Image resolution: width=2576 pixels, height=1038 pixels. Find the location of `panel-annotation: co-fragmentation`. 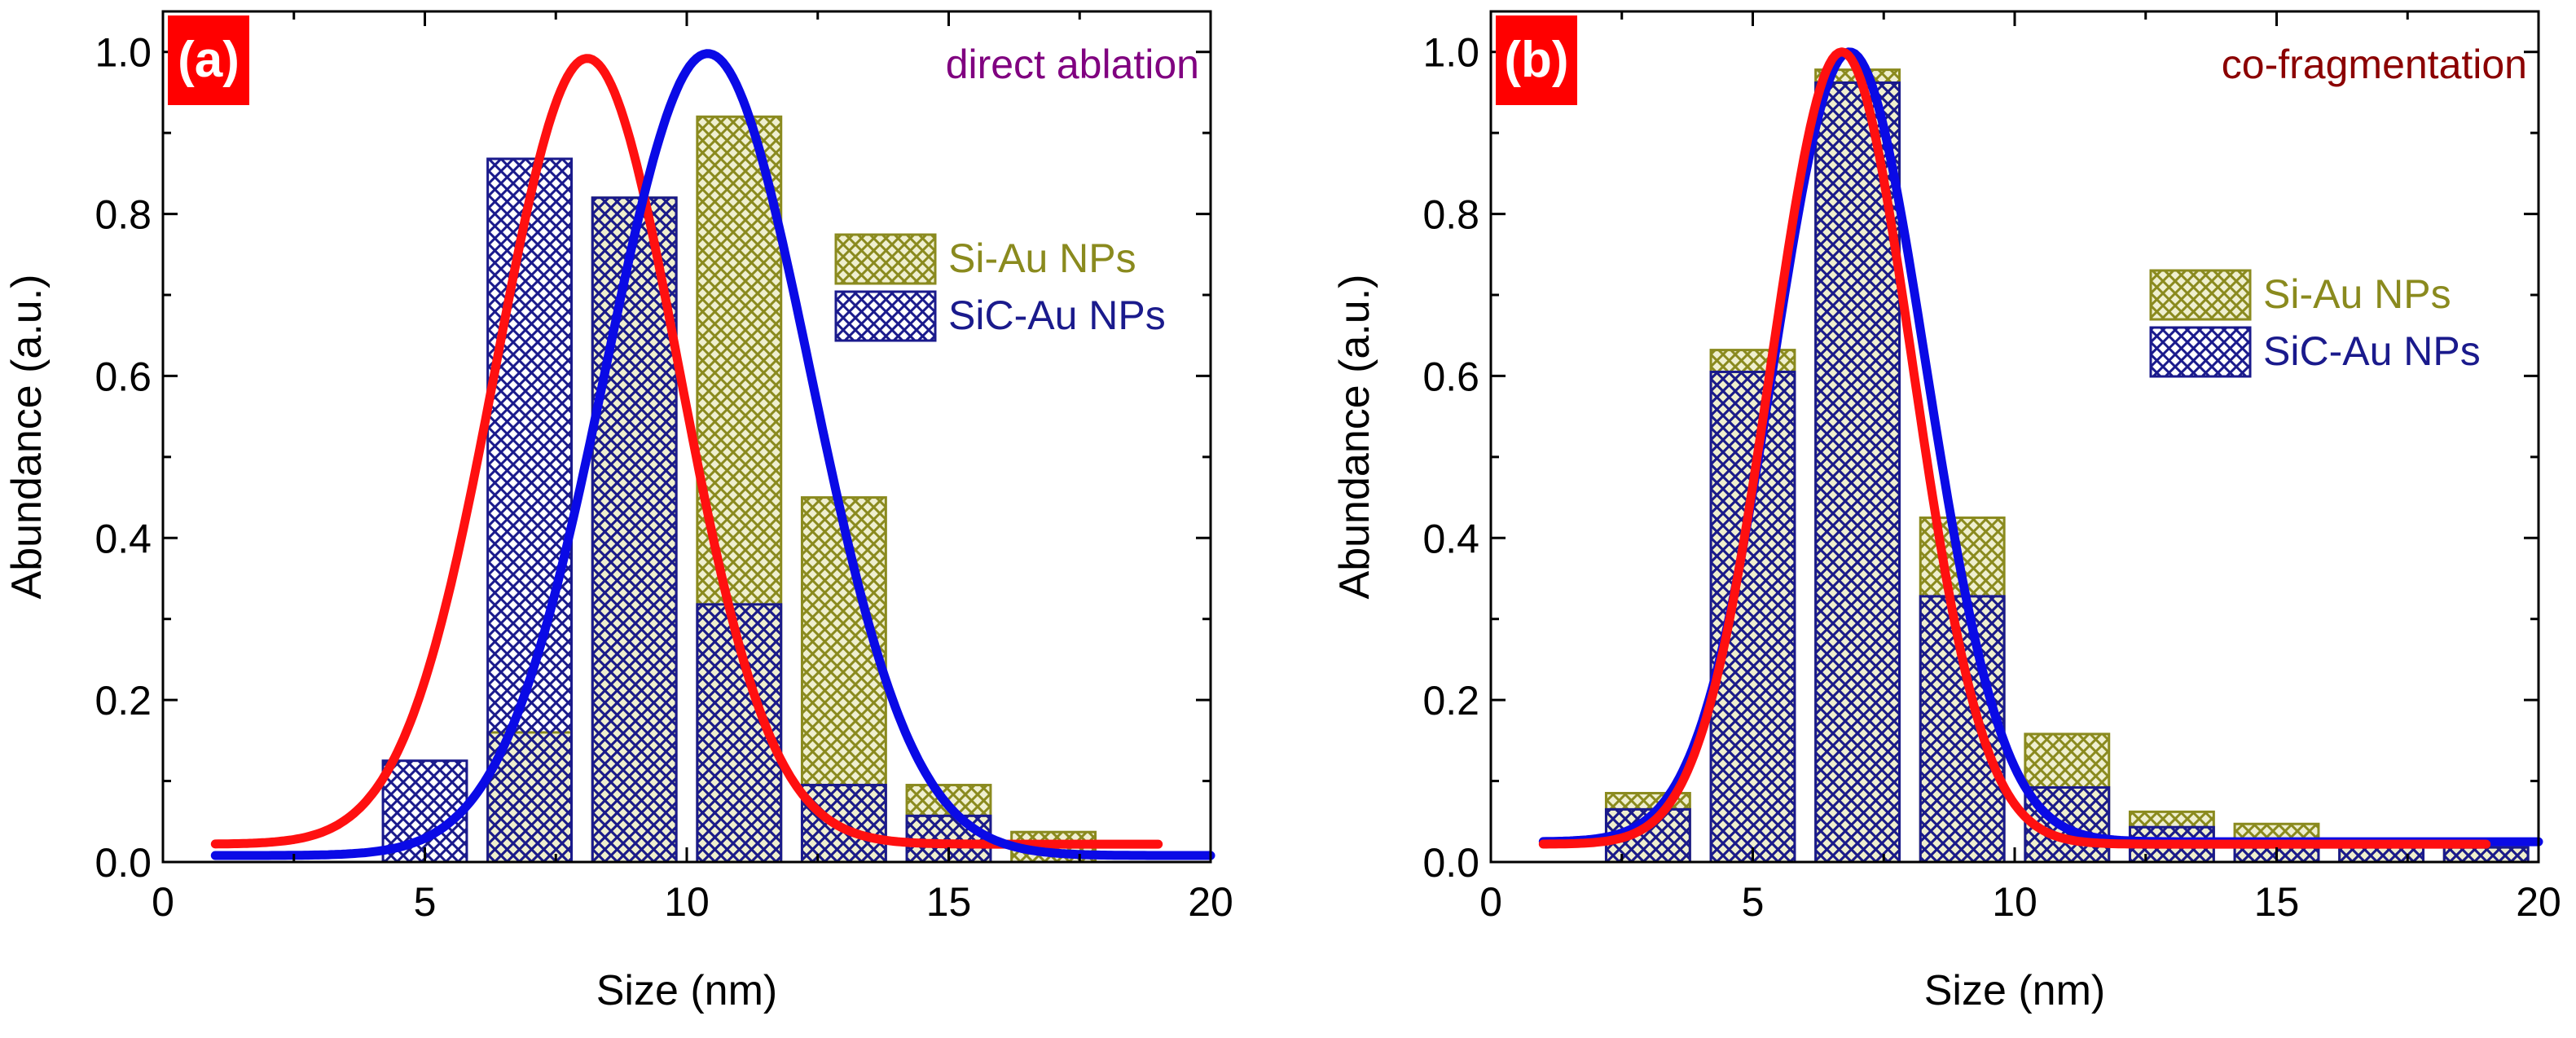

panel-annotation: co-fragmentation is located at coordinates (2374, 65).